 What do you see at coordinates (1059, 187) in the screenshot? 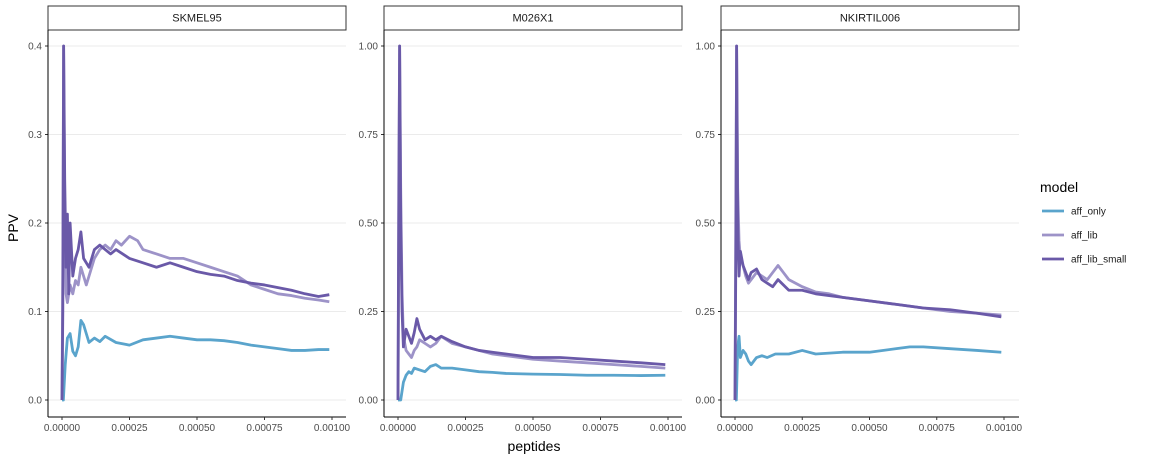
I see `legend-title: model` at bounding box center [1059, 187].